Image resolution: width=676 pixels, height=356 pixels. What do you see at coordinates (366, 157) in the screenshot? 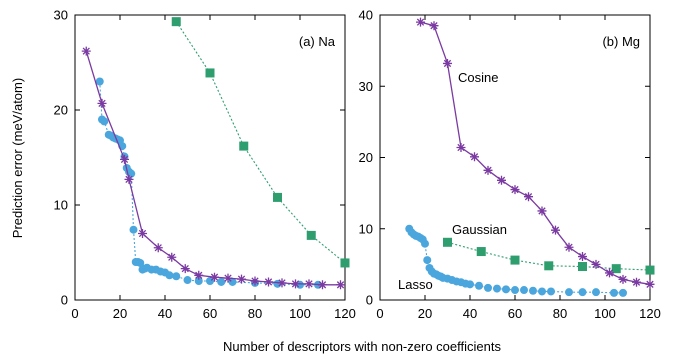
I see `mg-y-tick-label: 20` at bounding box center [366, 157].